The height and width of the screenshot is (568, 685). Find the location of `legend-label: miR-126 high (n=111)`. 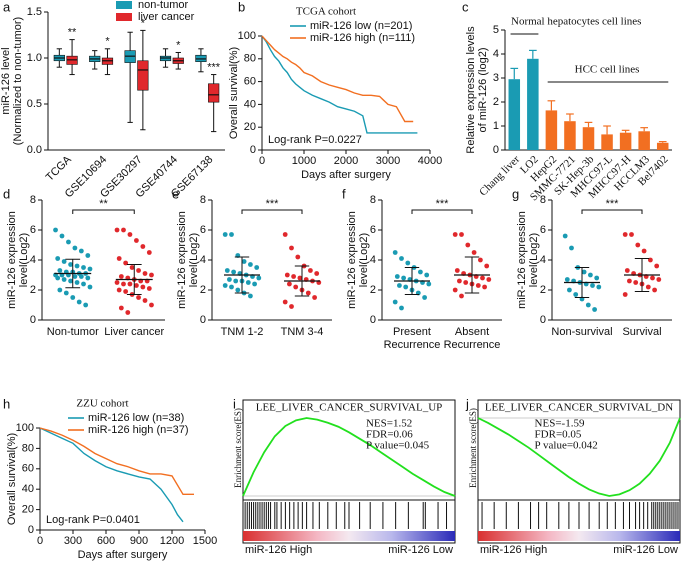

legend-label: miR-126 high (n=111) is located at coordinates (362, 38).